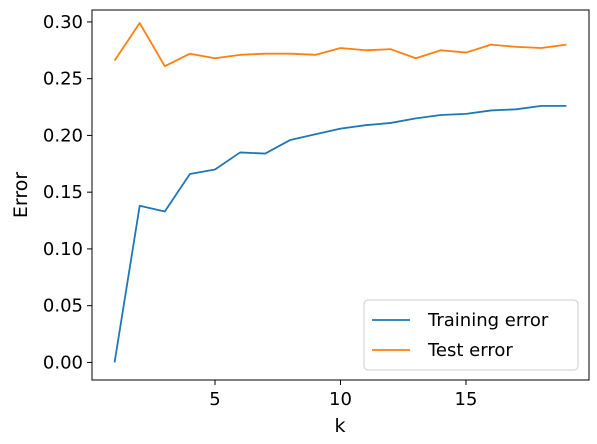 This screenshot has height=444, width=597. Describe the element at coordinates (340, 399) in the screenshot. I see `x-tick-label: 10` at that location.